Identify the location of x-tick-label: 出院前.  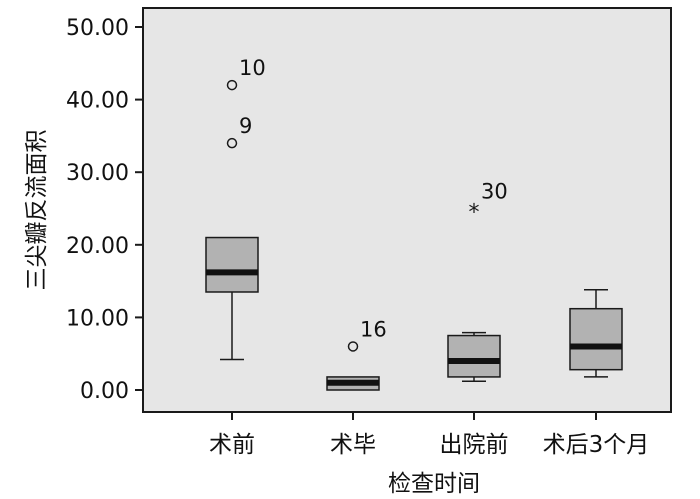
(474, 445).